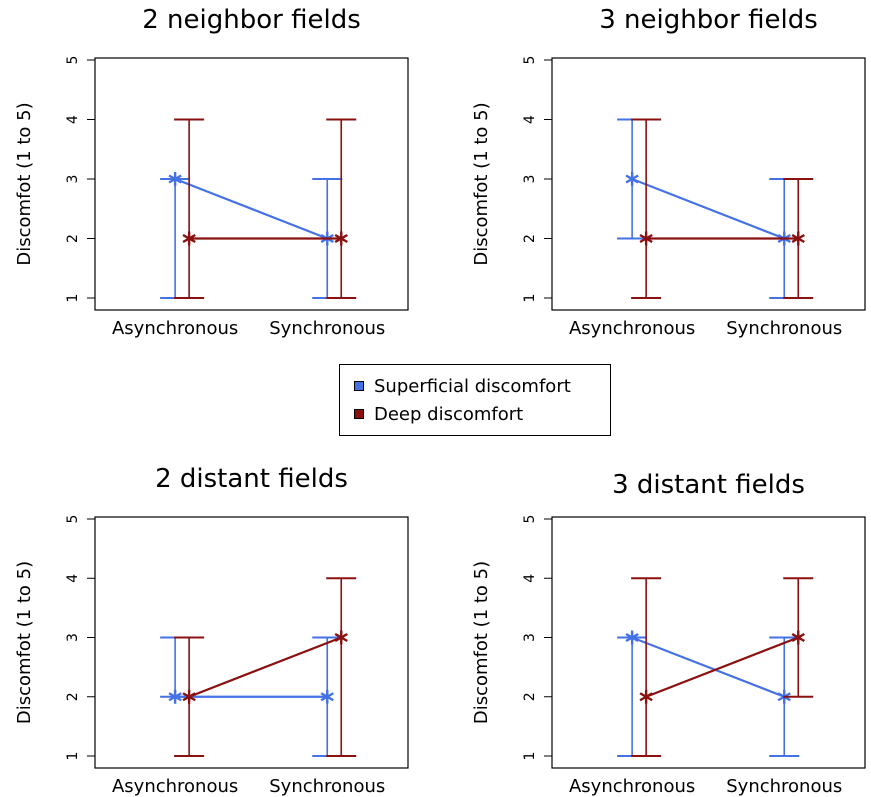  What do you see at coordinates (475, 400) in the screenshot?
I see `legend: Superficial discomfort Deep discomfort` at bounding box center [475, 400].